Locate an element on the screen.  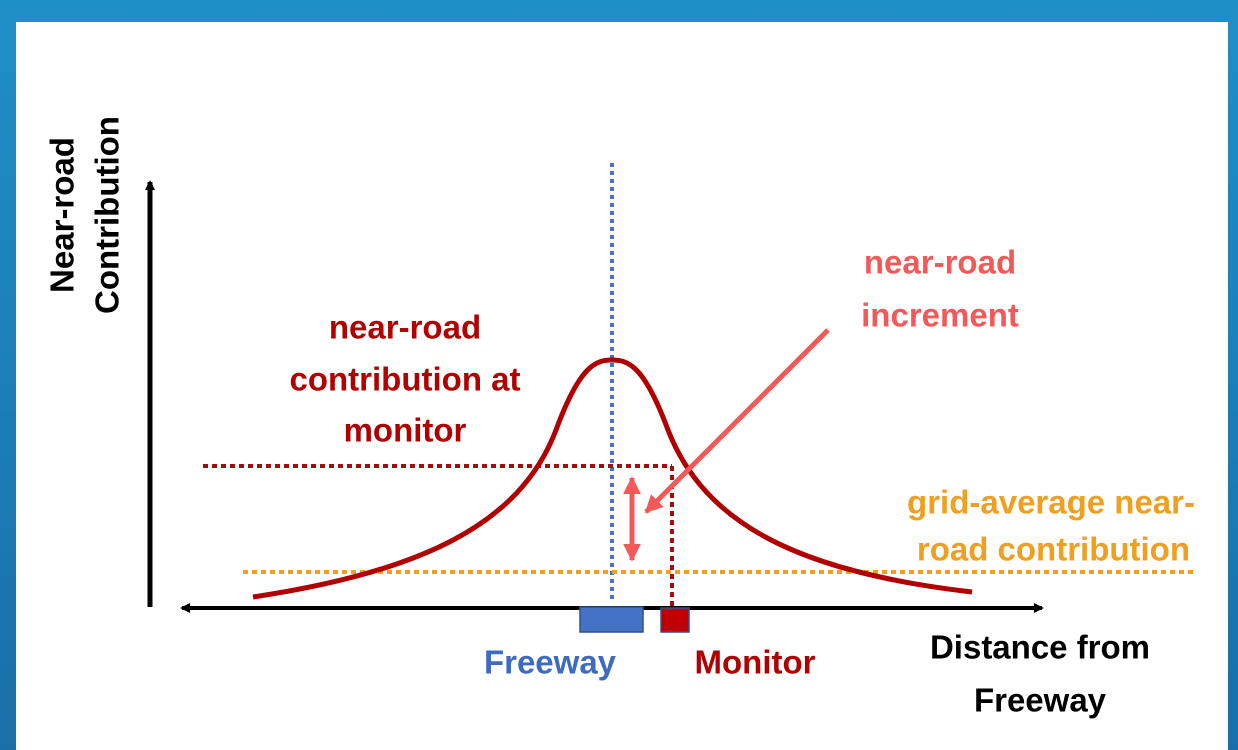
x-axis-label: Freeway is located at coordinates (1040, 700).